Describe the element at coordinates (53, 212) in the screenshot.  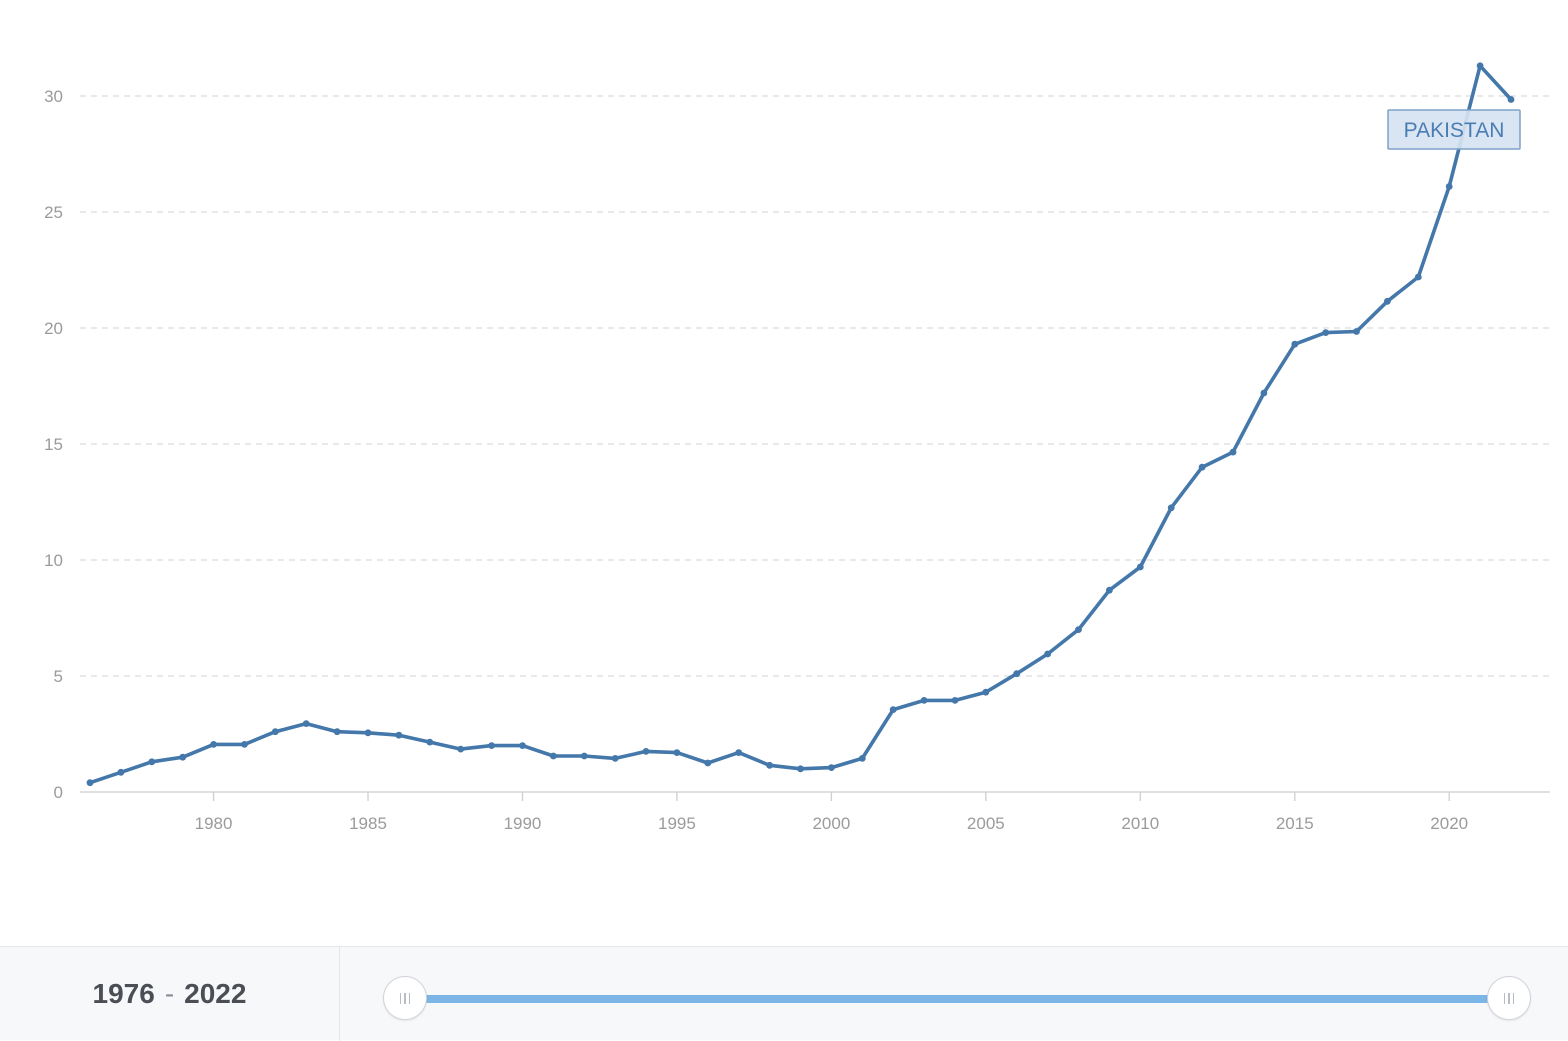
I see `y-tick-label: 25` at that location.